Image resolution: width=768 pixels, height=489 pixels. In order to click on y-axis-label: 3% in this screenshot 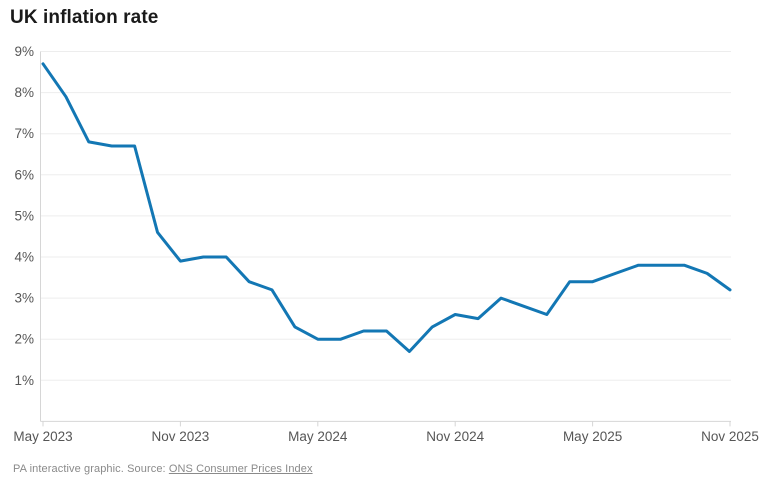, I will do `click(24, 298)`.